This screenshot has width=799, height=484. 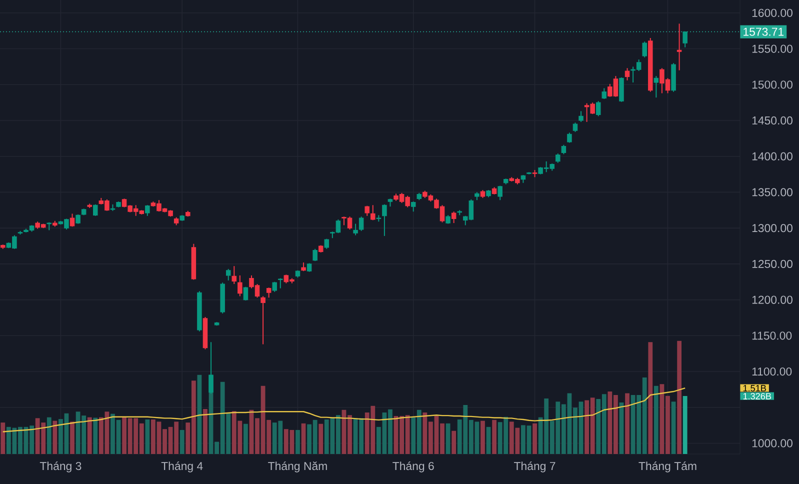 What do you see at coordinates (182, 467) in the screenshot?
I see `x-tick-label: Tháng 4` at bounding box center [182, 467].